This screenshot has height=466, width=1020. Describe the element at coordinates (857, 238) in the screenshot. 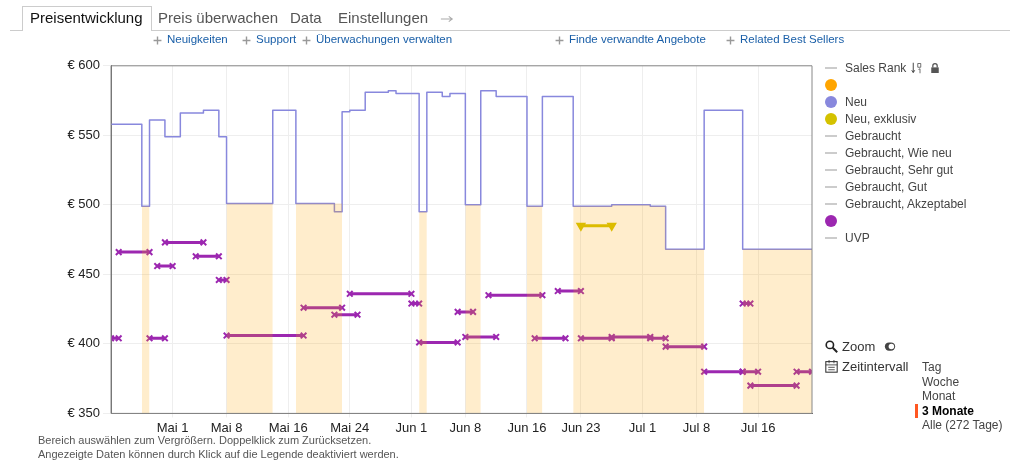

I see `legend-label: UVP` at that location.